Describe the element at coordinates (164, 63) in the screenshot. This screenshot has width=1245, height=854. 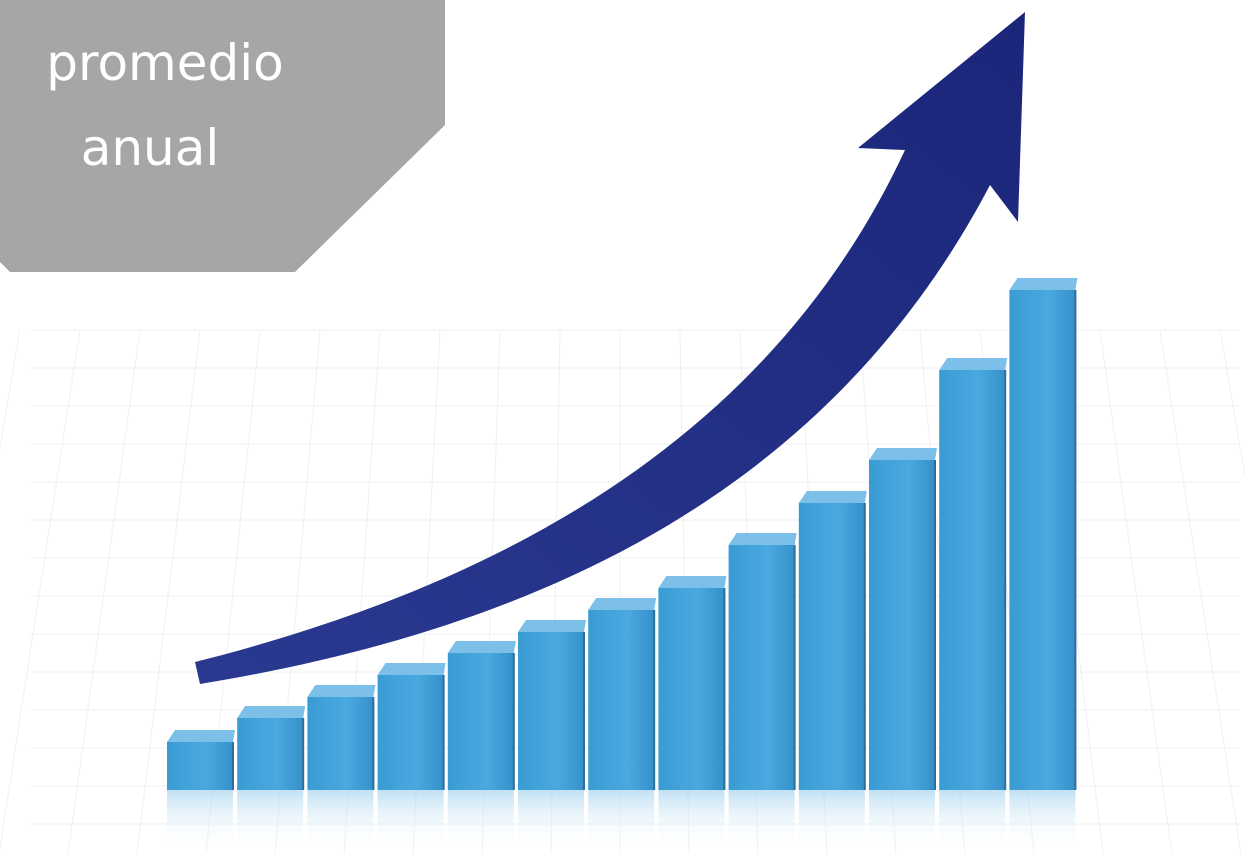
I see `label-line: promedio` at that location.